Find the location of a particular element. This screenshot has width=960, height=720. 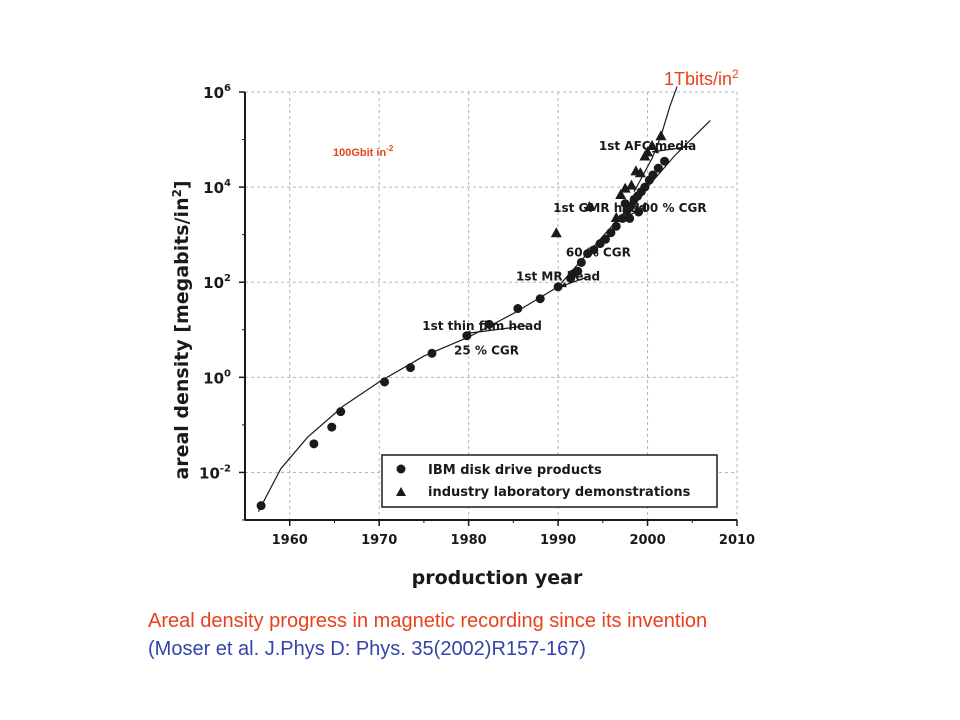

y-tick-label: 10⁶ is located at coordinates (217, 92).